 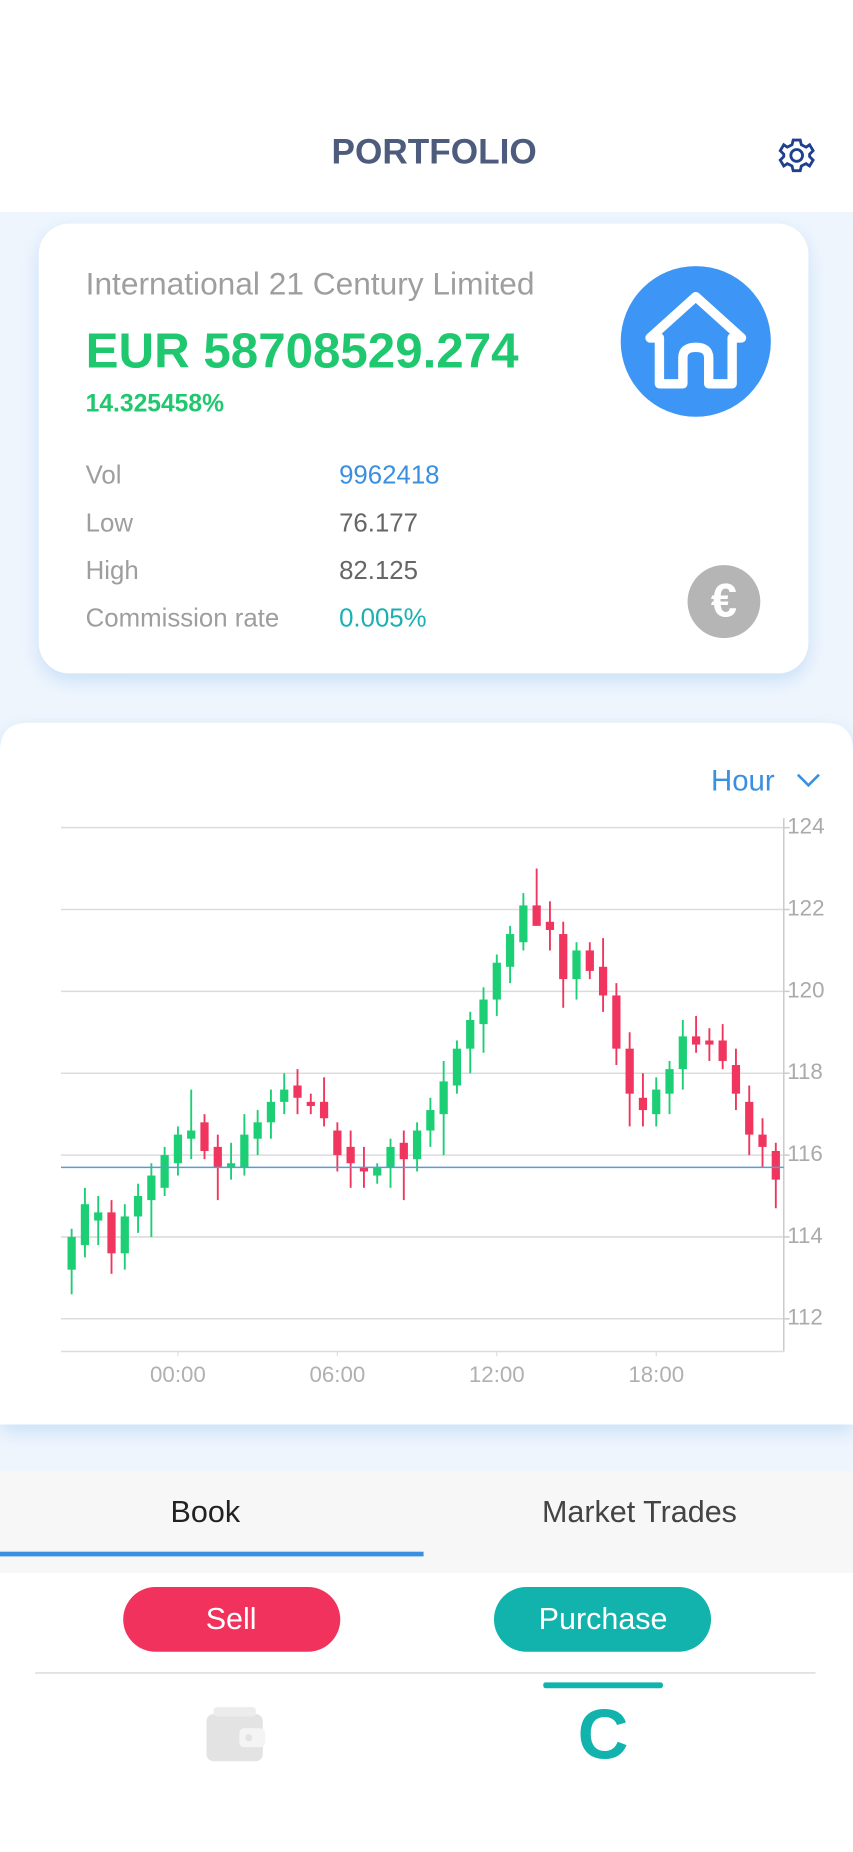 I want to click on y-tick-label: 112, so click(x=805, y=1317).